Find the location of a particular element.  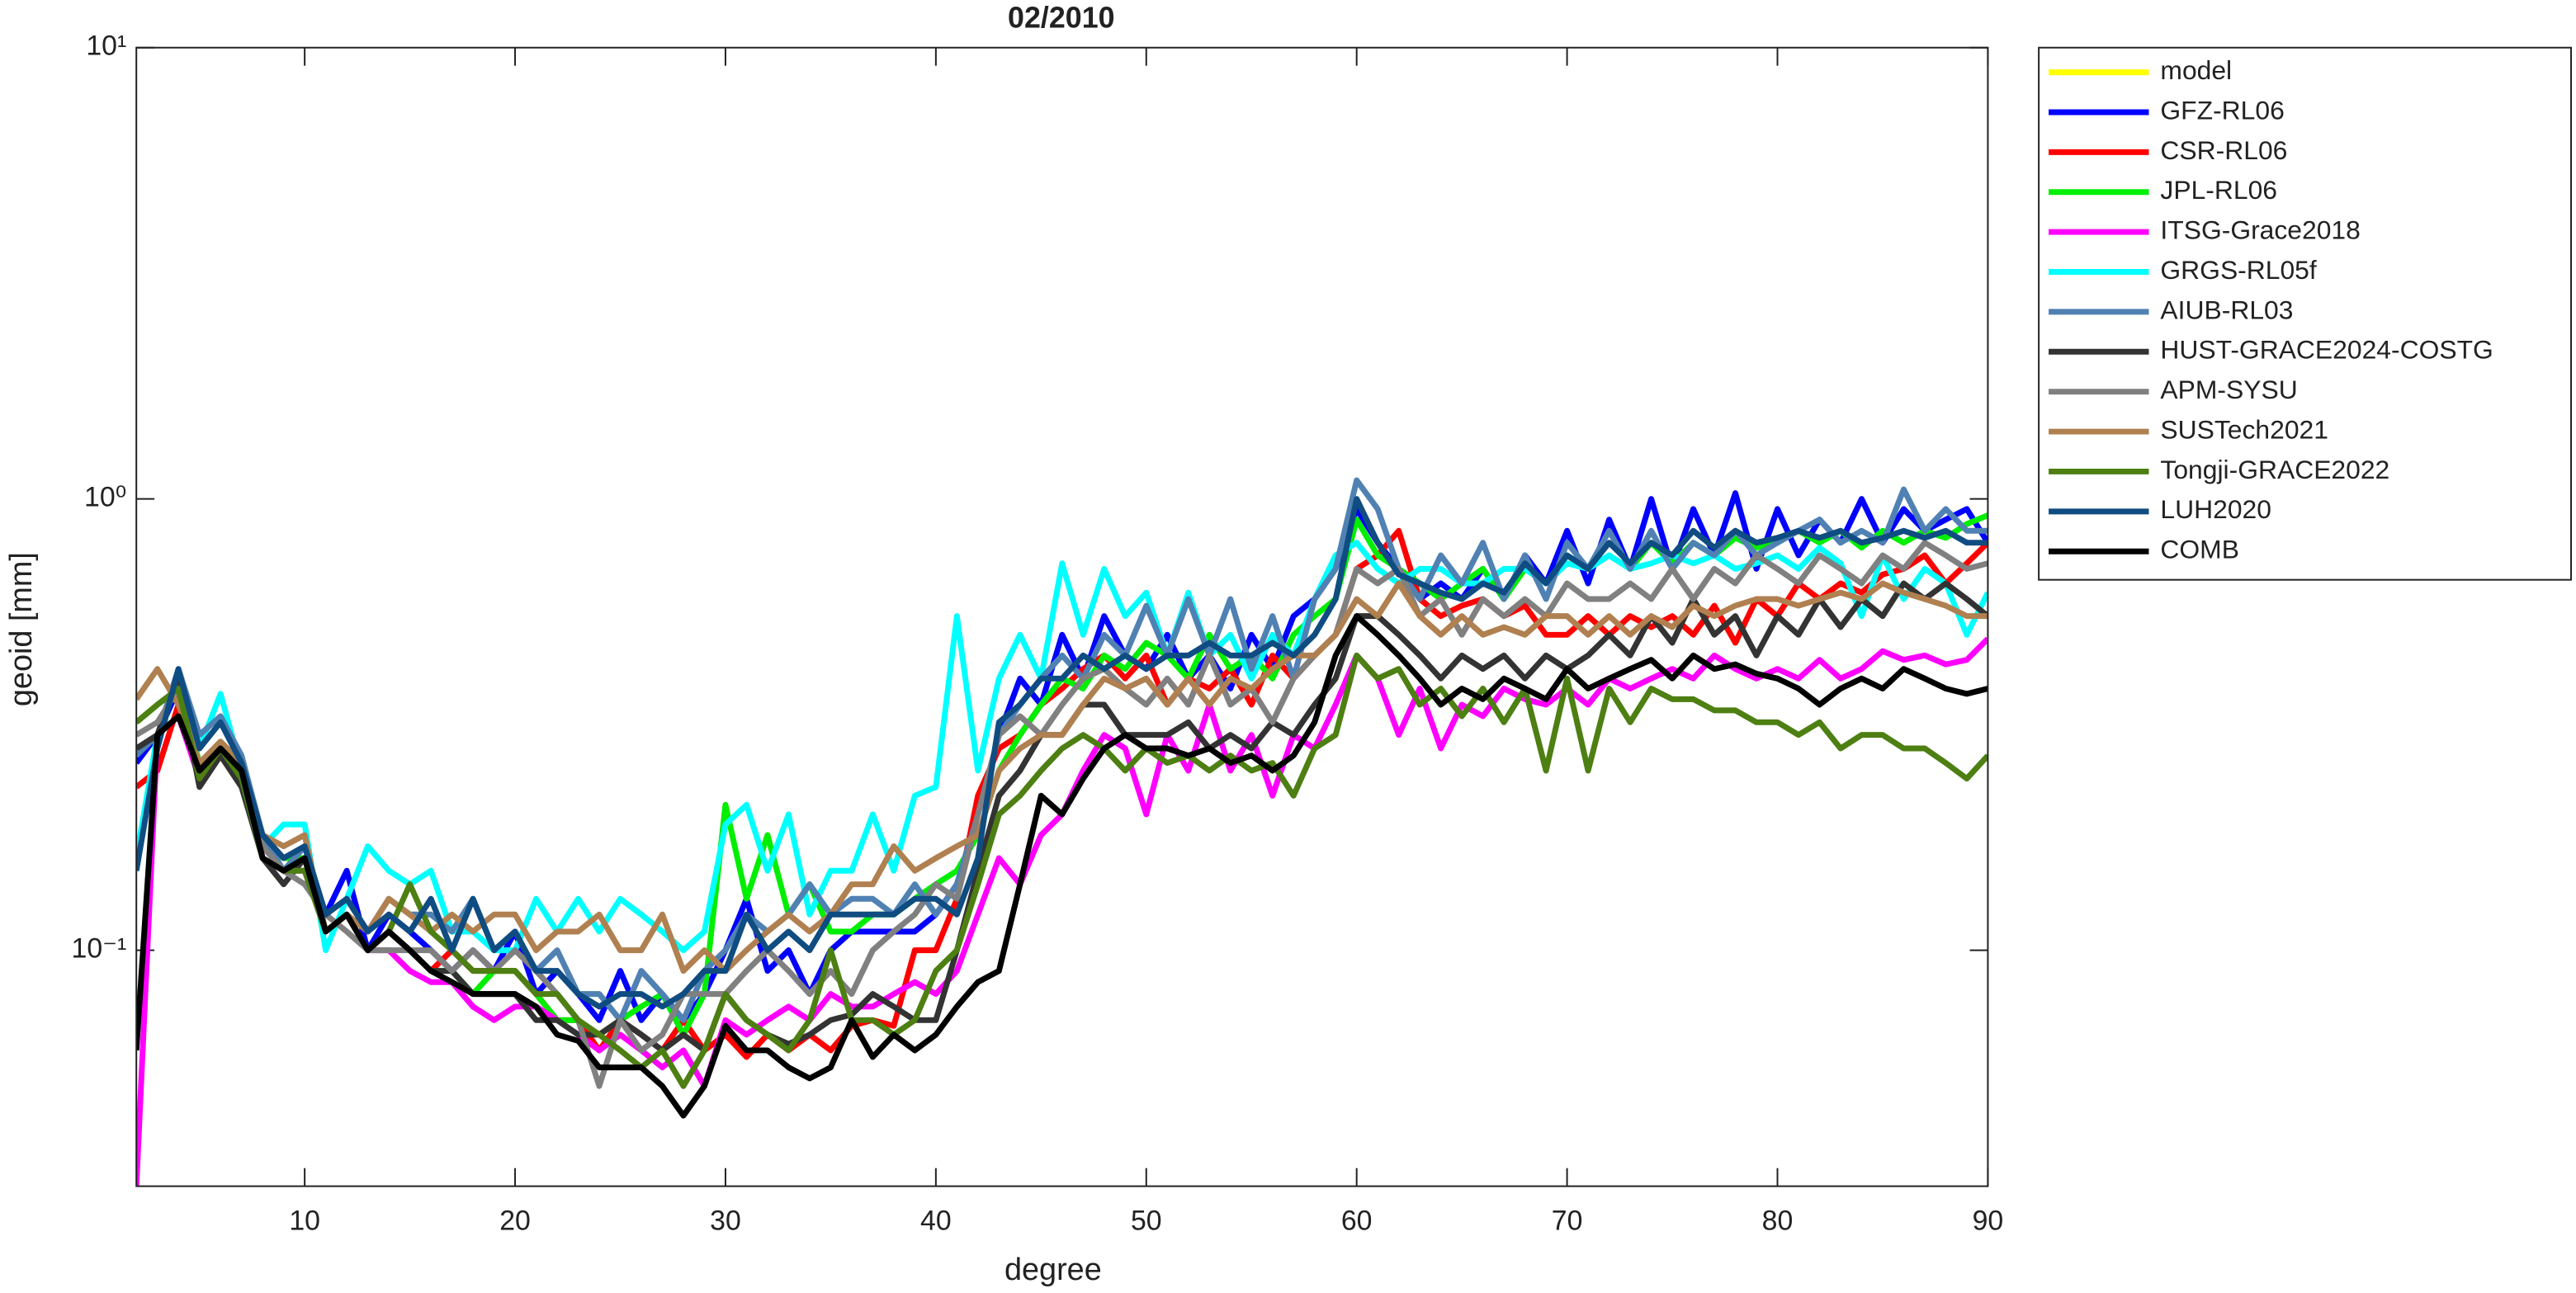

legend-label: CSR-RL06 is located at coordinates (2223, 150).